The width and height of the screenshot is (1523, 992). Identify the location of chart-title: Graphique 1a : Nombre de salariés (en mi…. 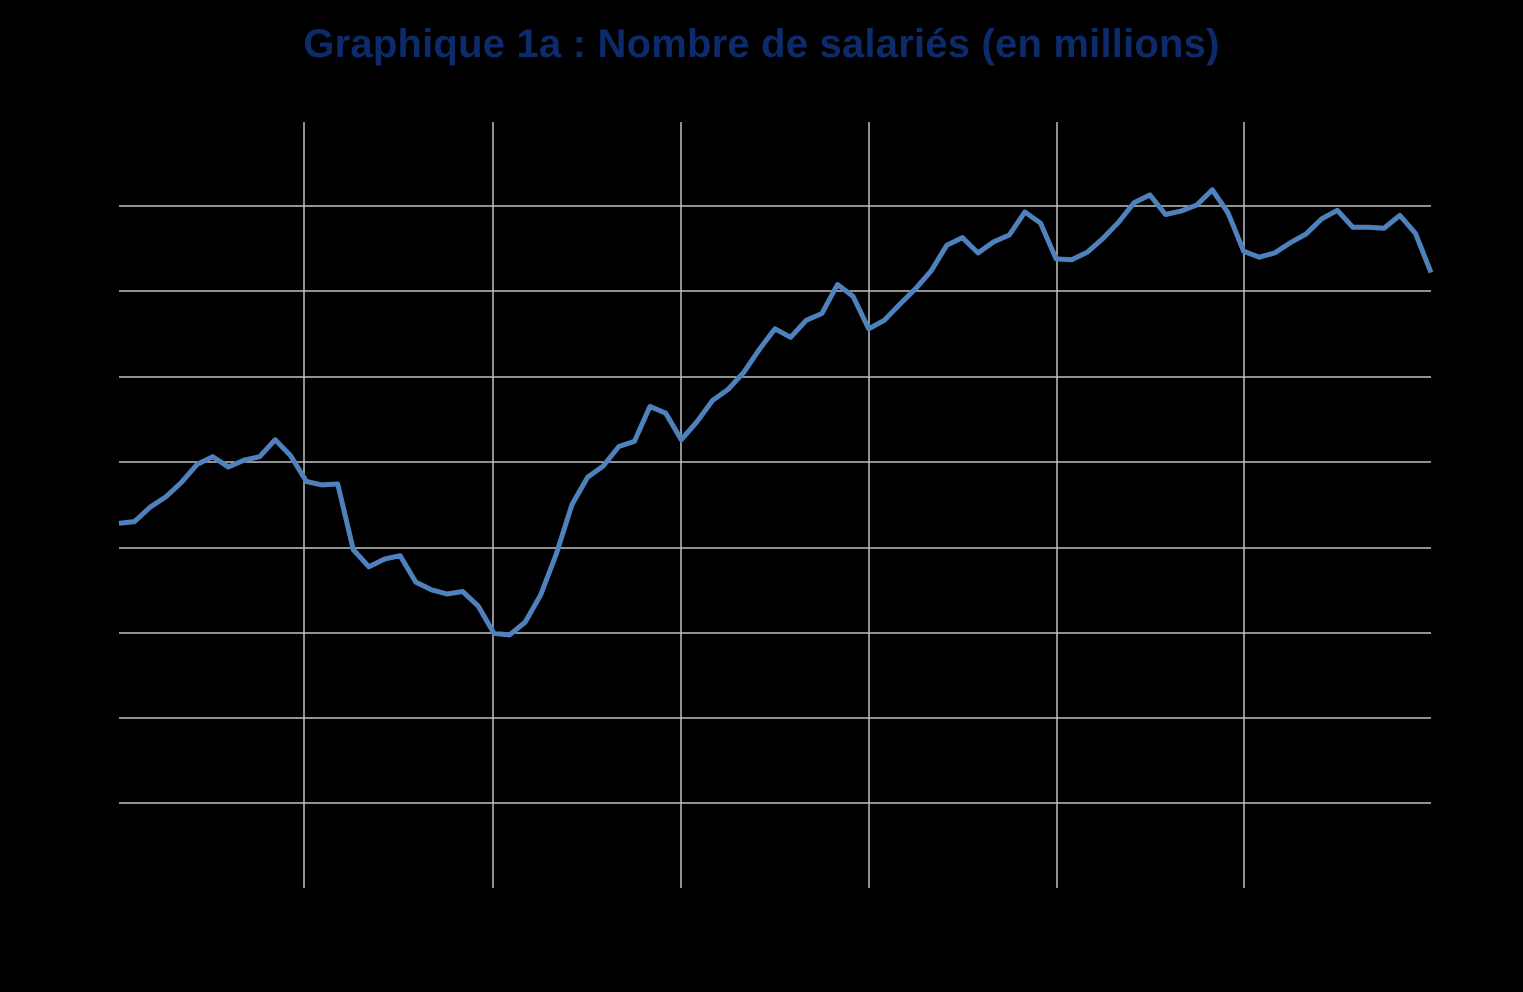
(761, 44).